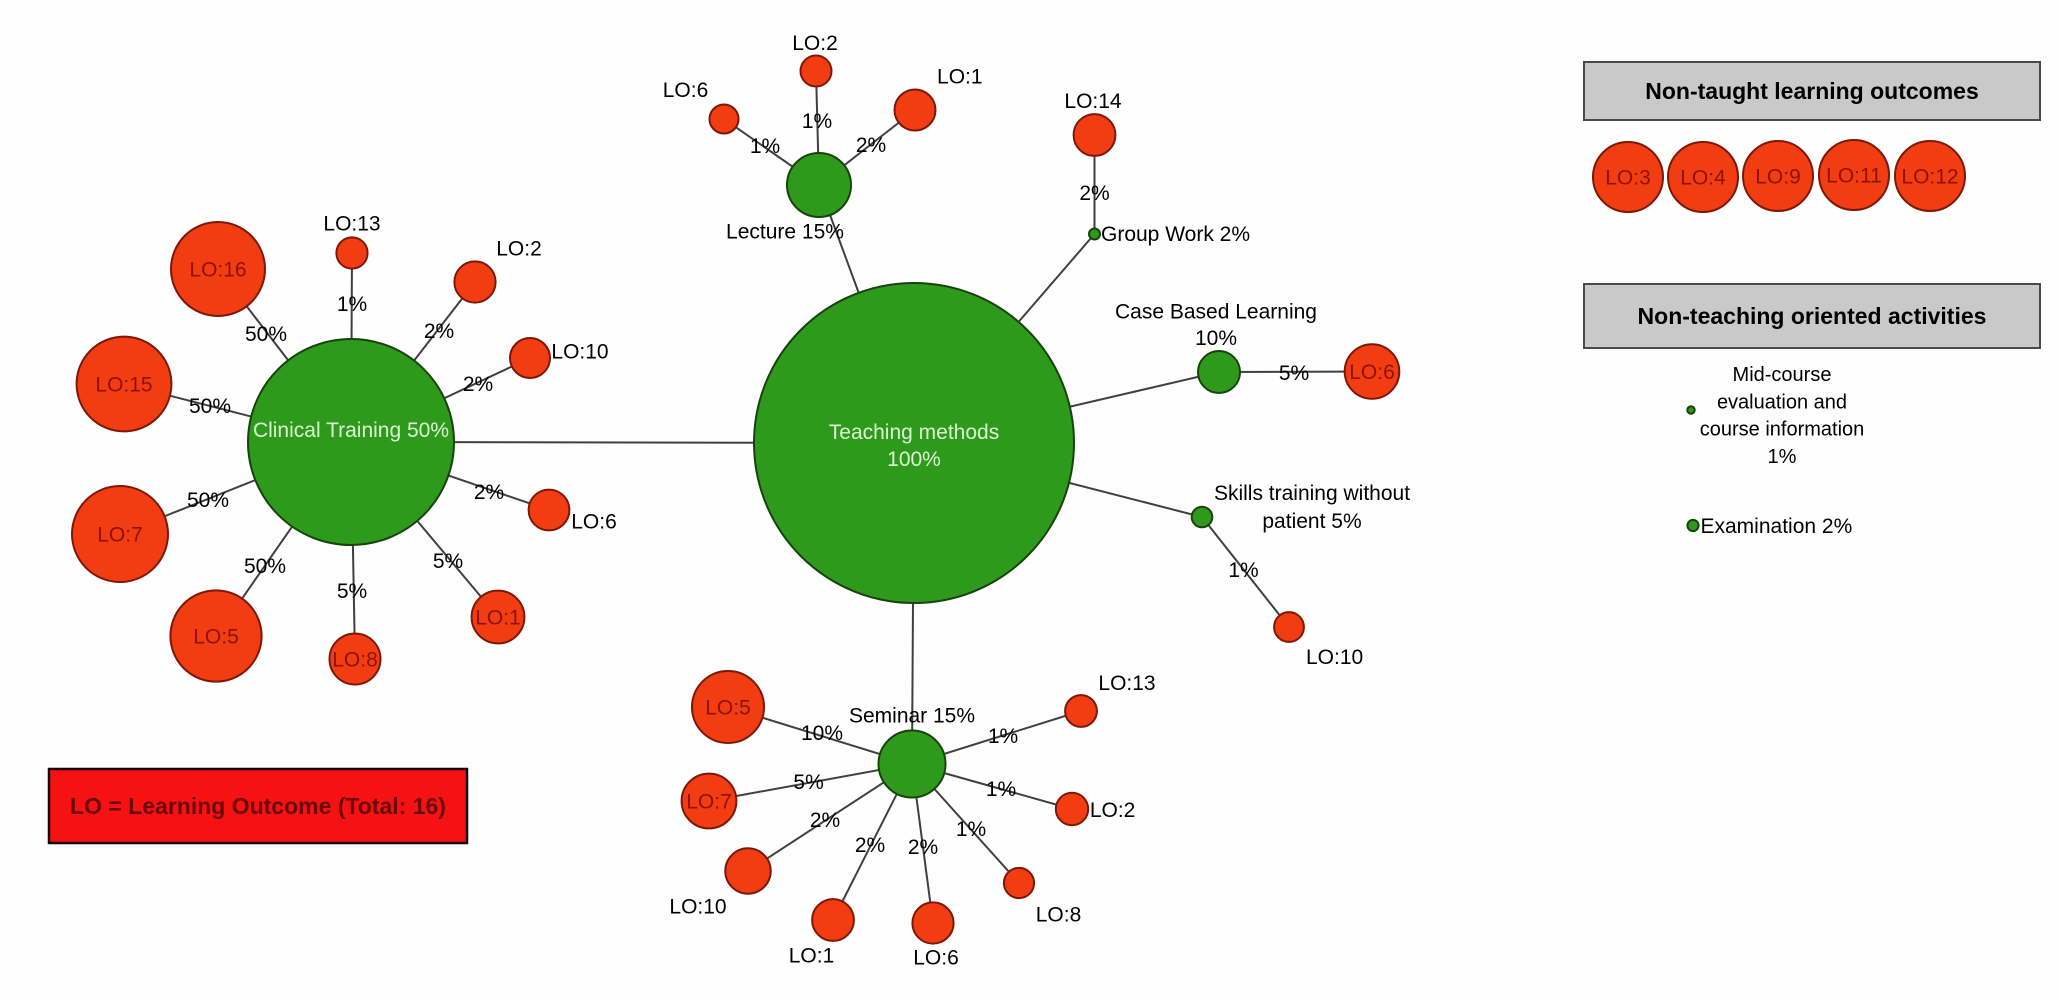 The width and height of the screenshot is (2059, 1001). What do you see at coordinates (912, 716) in the screenshot?
I see `svg-text: Seminar 15%` at bounding box center [912, 716].